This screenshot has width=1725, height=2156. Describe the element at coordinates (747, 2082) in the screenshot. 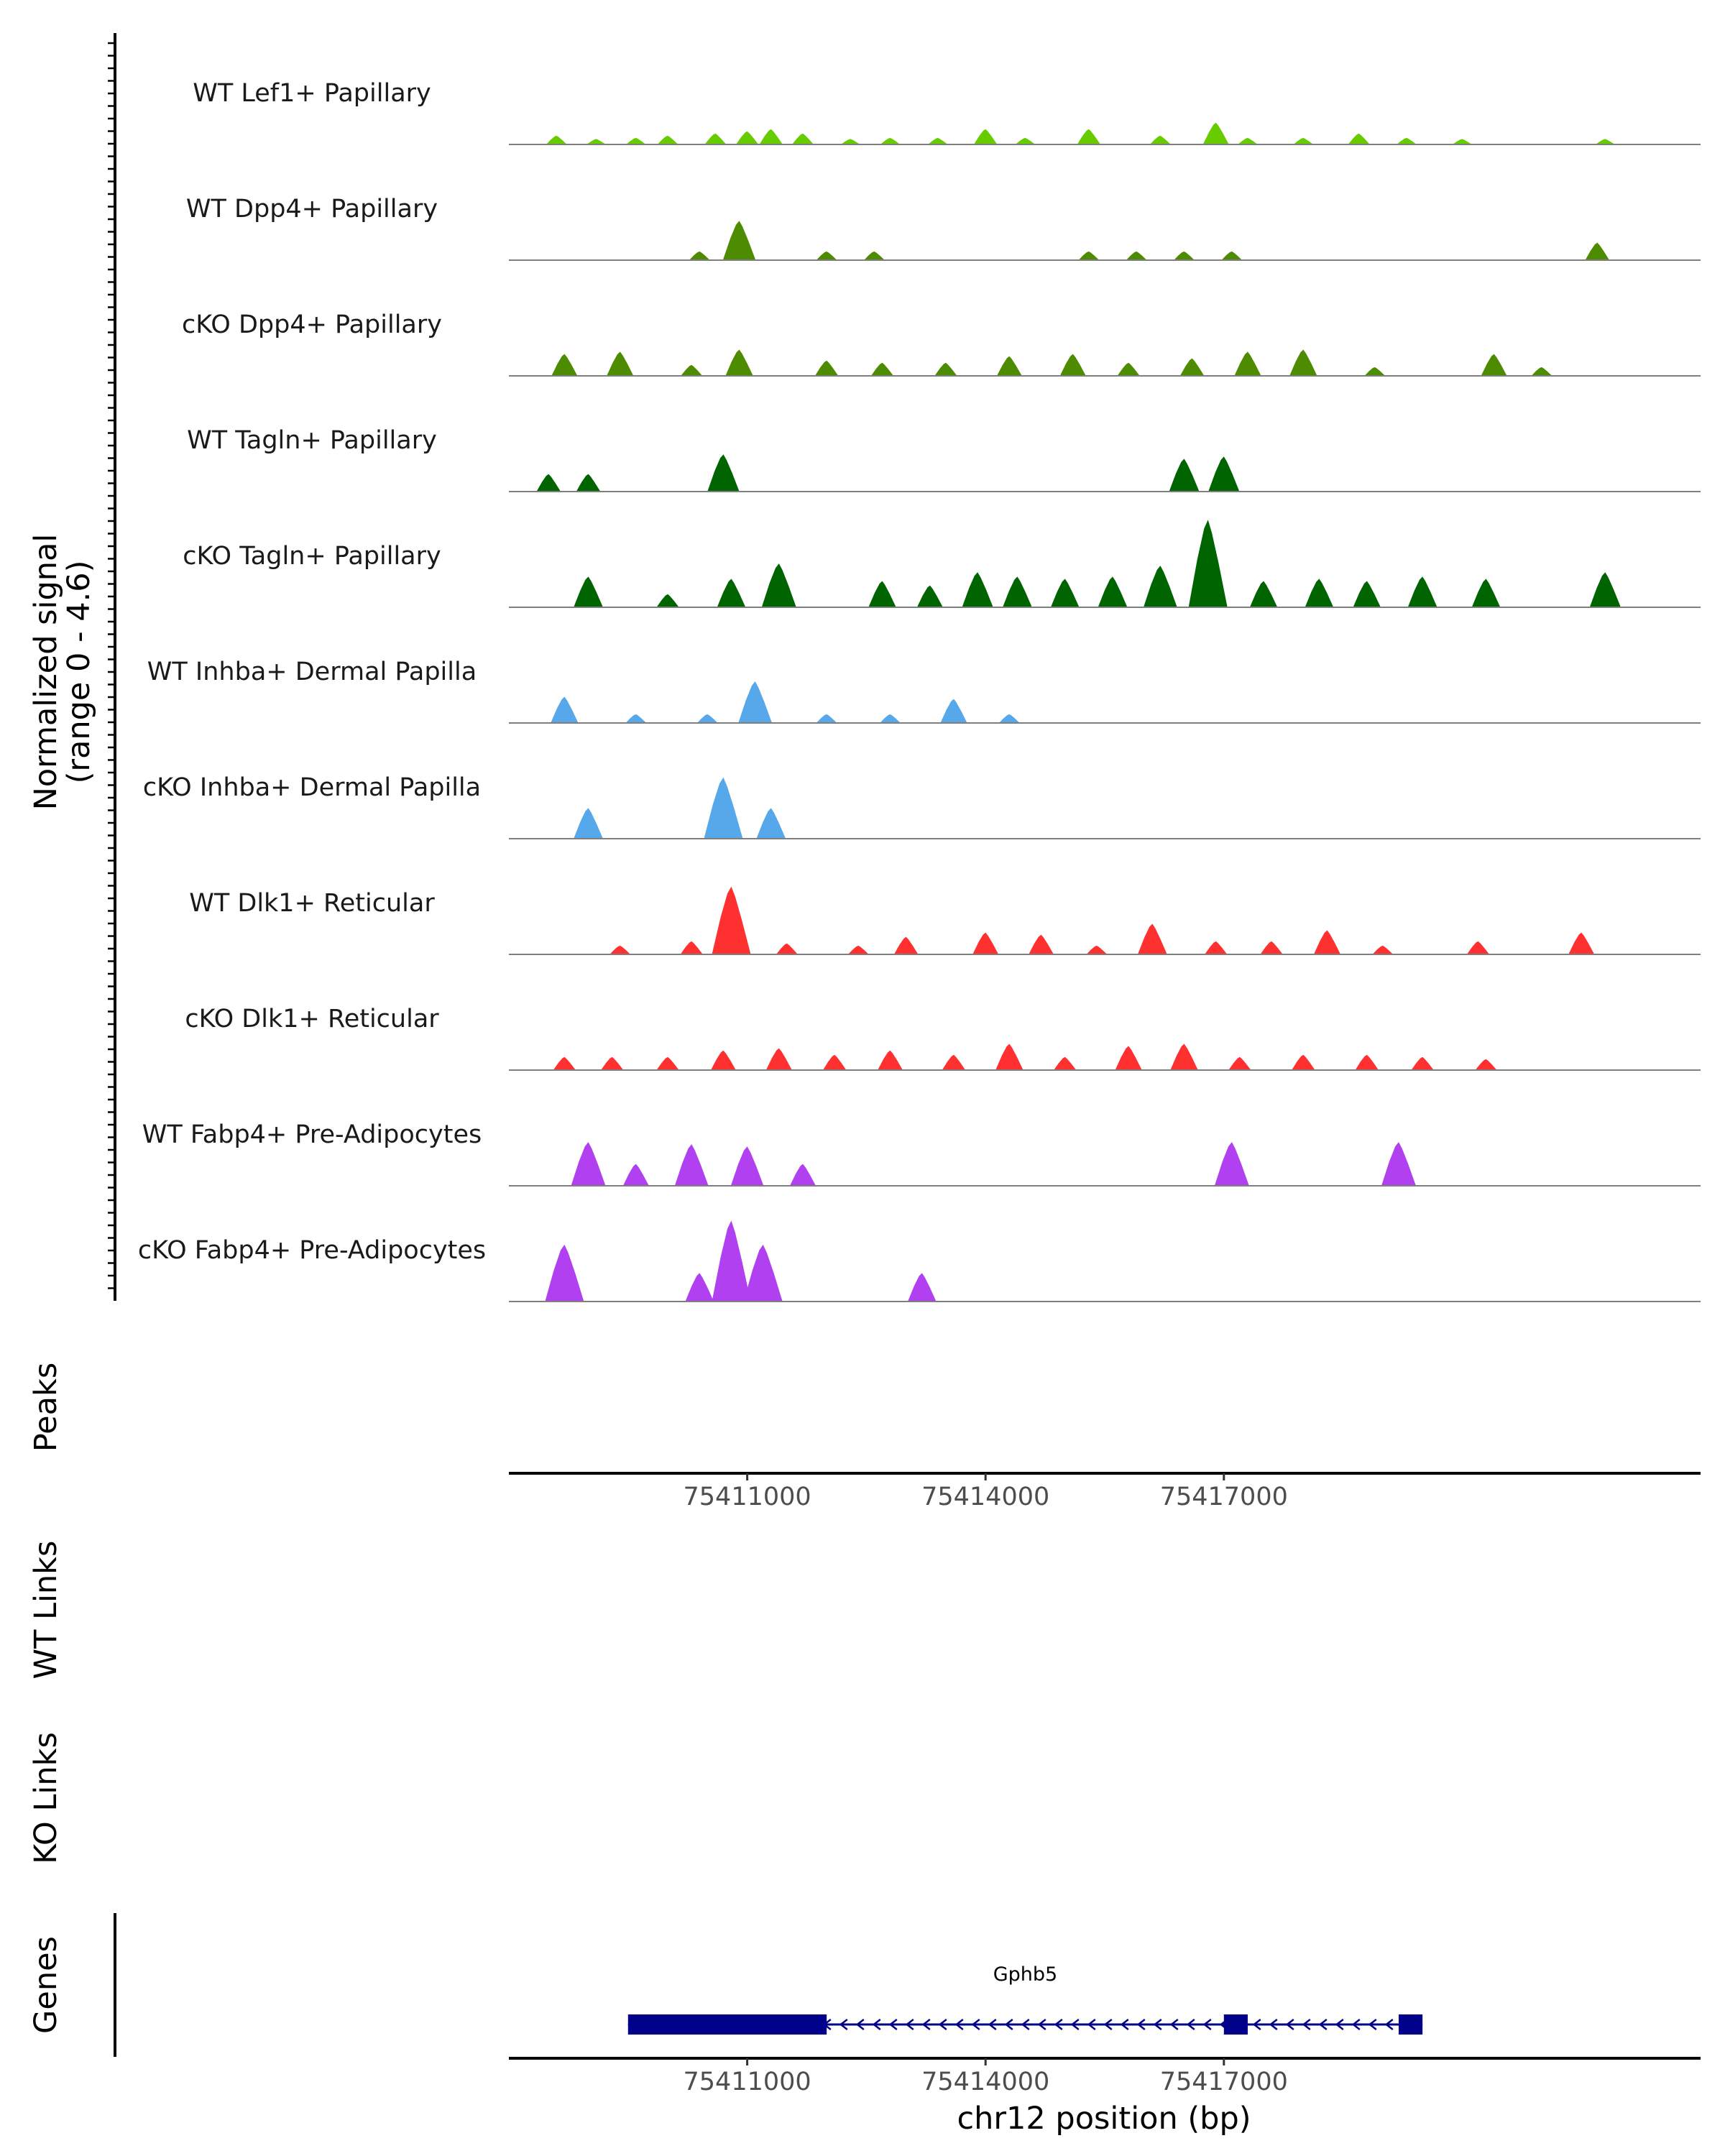

I see `x-tick-label: 75411000` at that location.